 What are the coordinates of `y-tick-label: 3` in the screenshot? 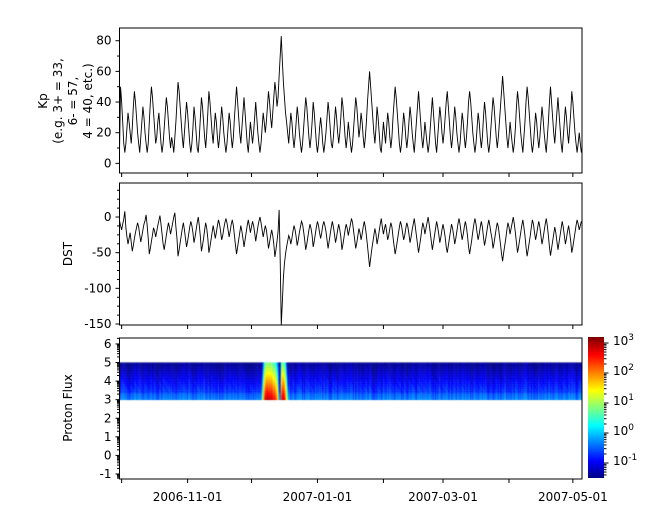 It's located at (108, 400).